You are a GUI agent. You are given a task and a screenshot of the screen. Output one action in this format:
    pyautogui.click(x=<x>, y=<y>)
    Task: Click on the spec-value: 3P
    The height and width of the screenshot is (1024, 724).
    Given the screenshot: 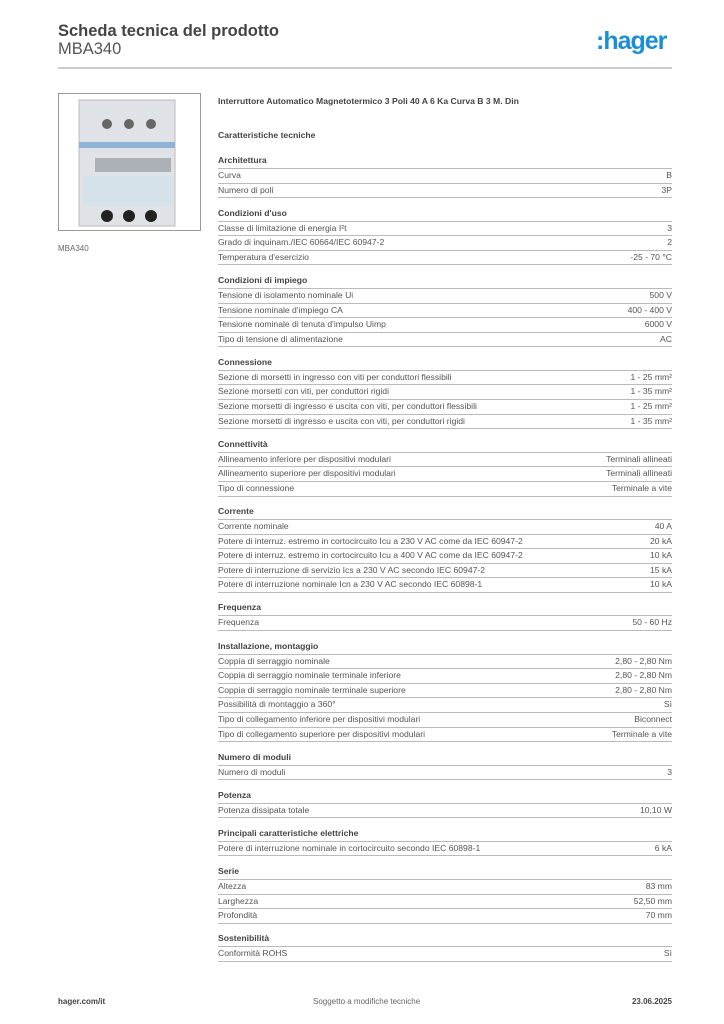 What is the action you would take?
    pyautogui.click(x=666, y=189)
    